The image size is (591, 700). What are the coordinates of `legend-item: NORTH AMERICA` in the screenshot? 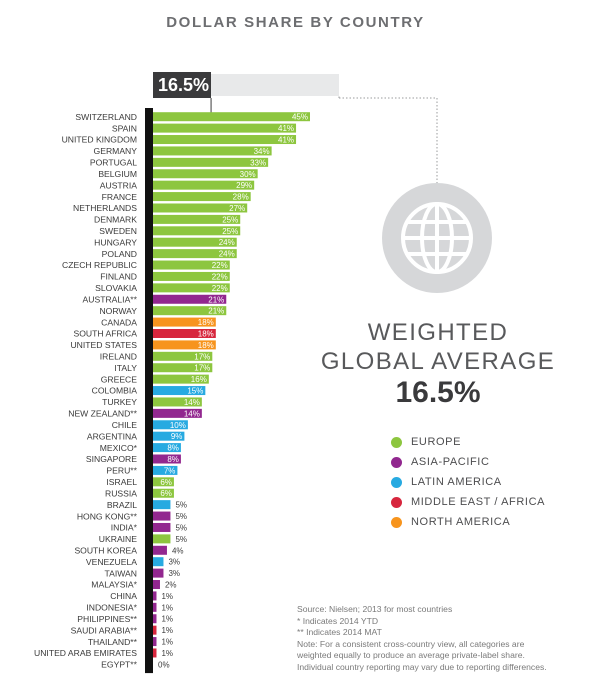 It's located at (468, 522).